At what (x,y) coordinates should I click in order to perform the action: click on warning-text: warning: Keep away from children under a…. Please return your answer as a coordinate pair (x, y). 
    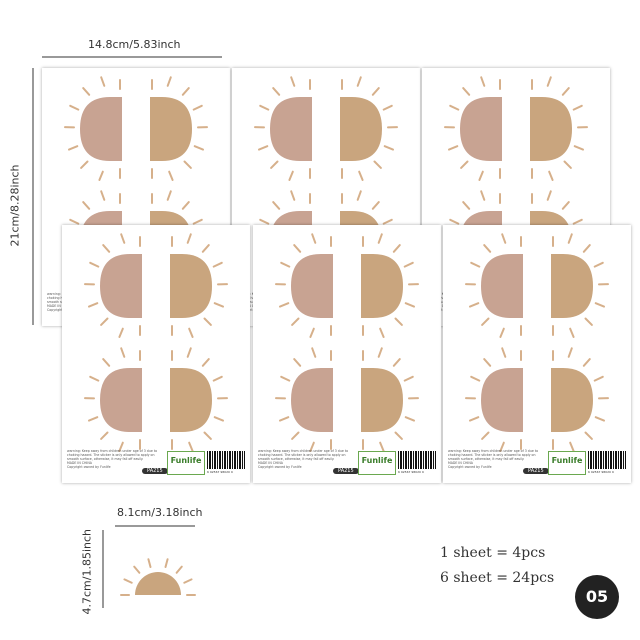
    Looking at the image, I should click on (303, 459).